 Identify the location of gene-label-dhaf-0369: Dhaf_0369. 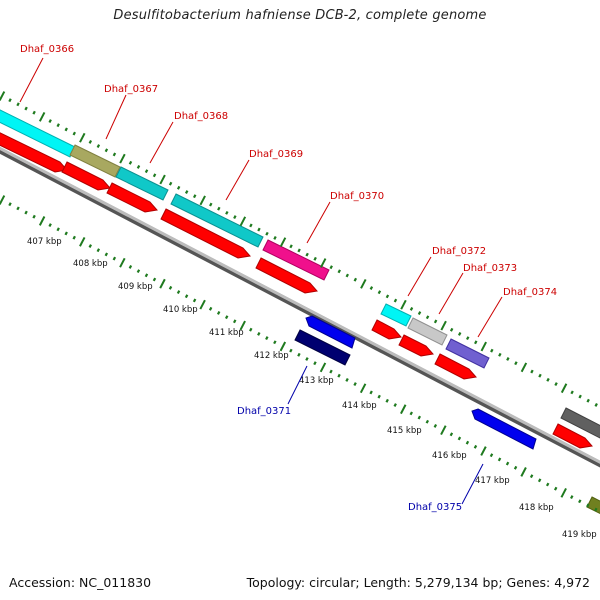
(276, 154).